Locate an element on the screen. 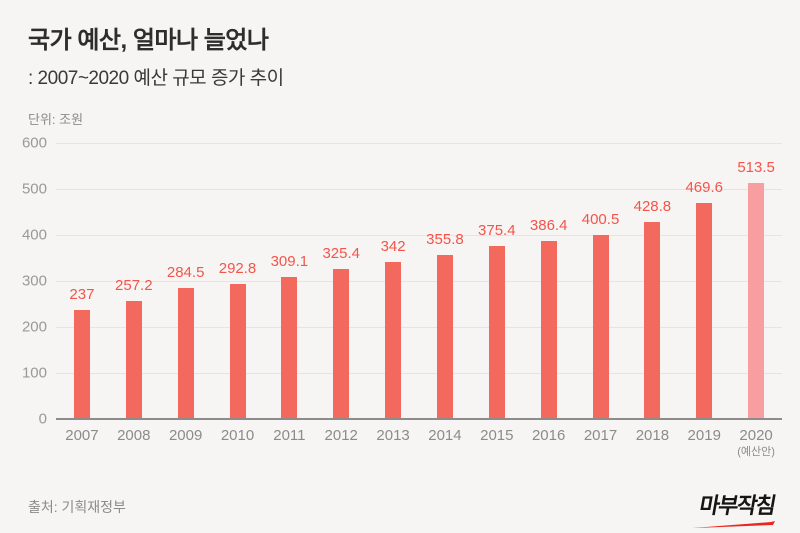 This screenshot has height=533, width=800. chart-header: 국가 예산, 얼마나 늘었나 : 2007~2020 예산 규모 증가 추이 is located at coordinates (156, 55).